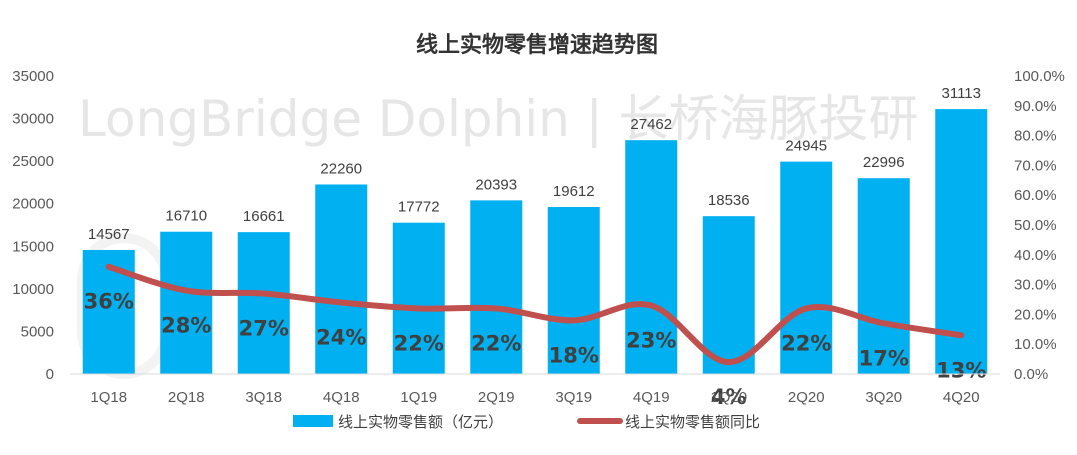 This screenshot has width=1077, height=455. I want to click on legend-label-line: 线上实物零售额同比, so click(692, 422).